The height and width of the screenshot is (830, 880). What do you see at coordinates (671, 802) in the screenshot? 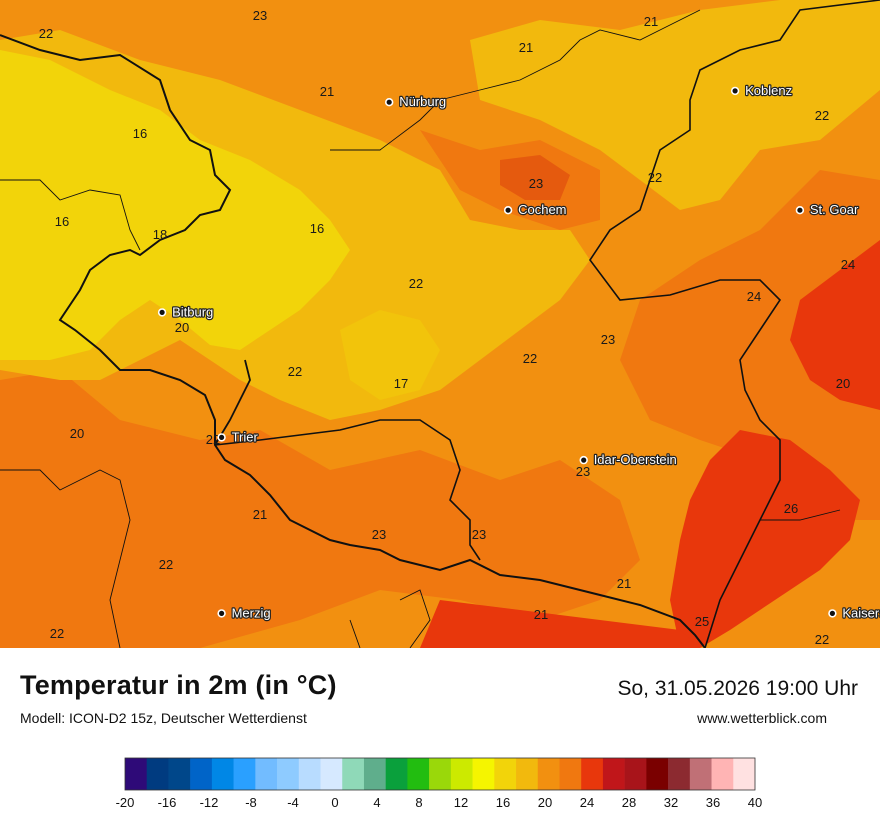
I see `legend-tick-label: 32` at bounding box center [671, 802].